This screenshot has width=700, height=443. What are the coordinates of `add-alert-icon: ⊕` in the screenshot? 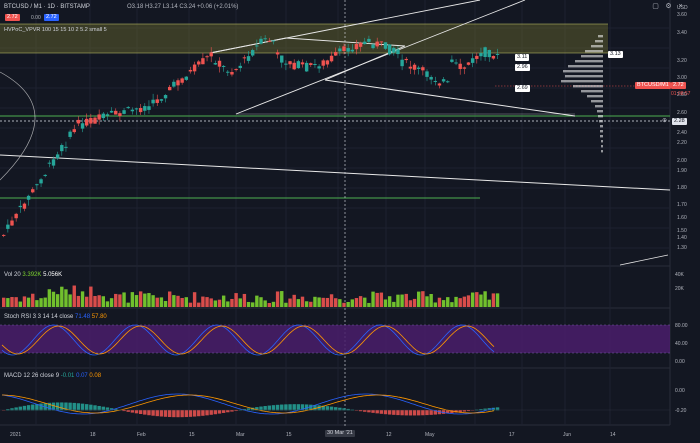 It's located at (664, 121).